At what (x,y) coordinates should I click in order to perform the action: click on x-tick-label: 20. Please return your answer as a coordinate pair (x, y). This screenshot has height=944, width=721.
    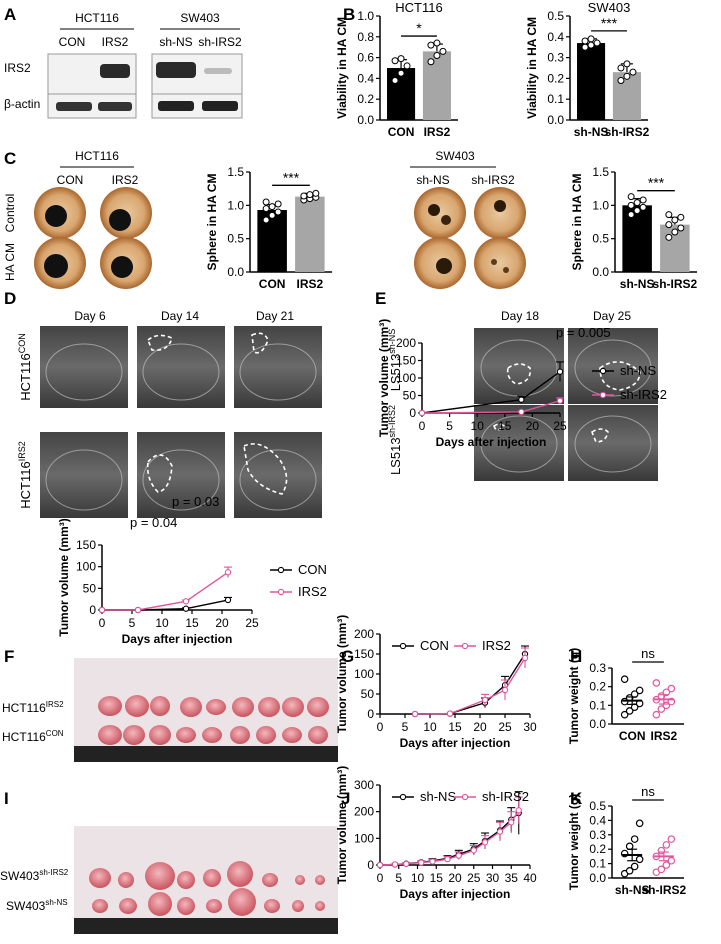
    Looking at the image, I should click on (480, 727).